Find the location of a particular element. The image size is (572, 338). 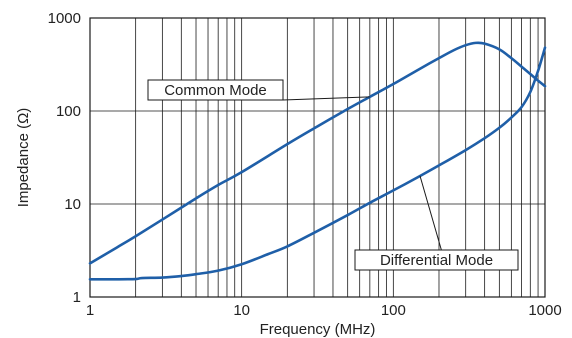

x-tick-label: 10 is located at coordinates (241, 310).